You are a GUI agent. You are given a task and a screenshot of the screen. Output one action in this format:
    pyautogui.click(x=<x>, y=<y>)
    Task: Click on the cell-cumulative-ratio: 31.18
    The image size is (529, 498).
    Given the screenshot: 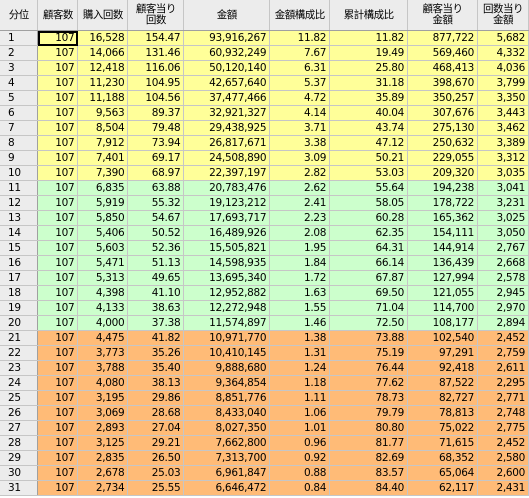 What is the action you would take?
    pyautogui.click(x=369, y=83)
    